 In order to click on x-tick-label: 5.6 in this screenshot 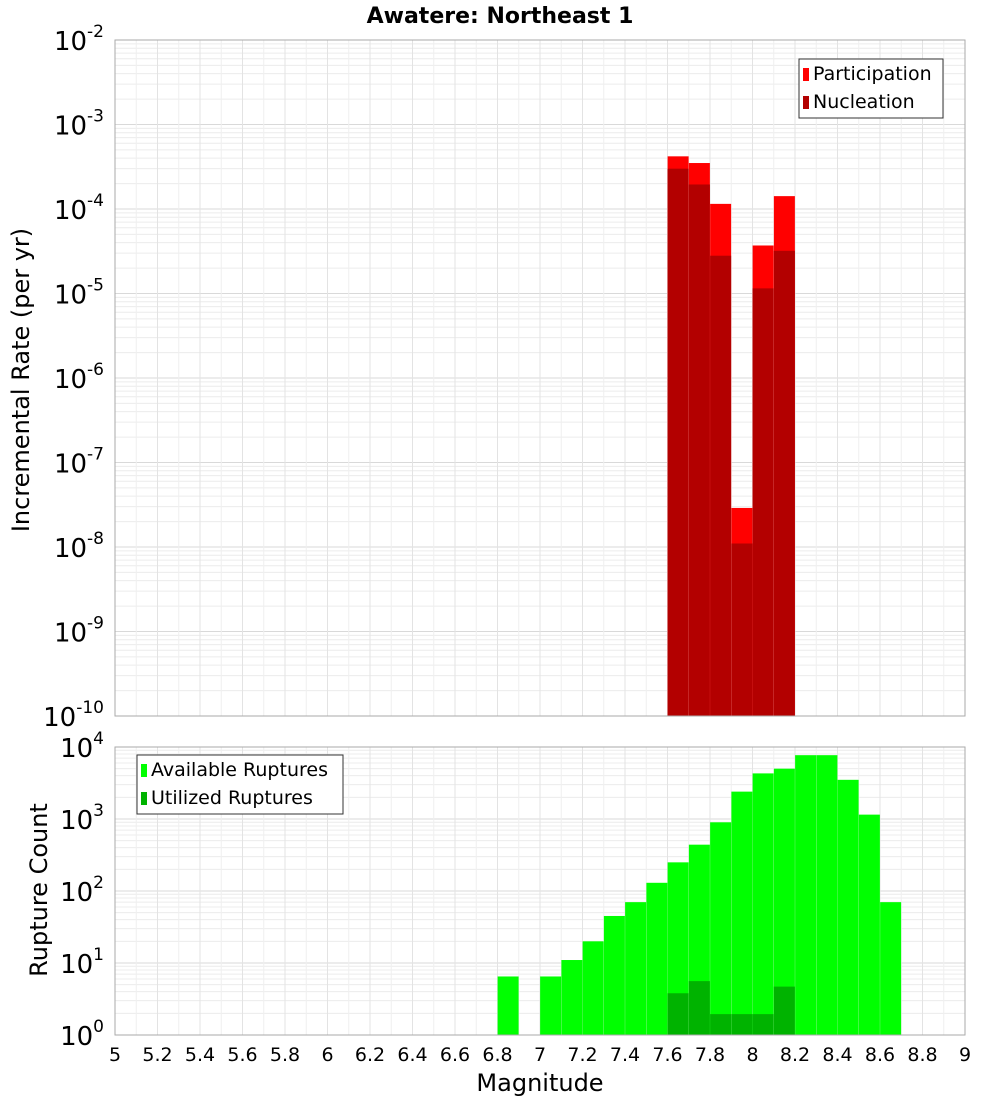, I will do `click(242, 1055)`.